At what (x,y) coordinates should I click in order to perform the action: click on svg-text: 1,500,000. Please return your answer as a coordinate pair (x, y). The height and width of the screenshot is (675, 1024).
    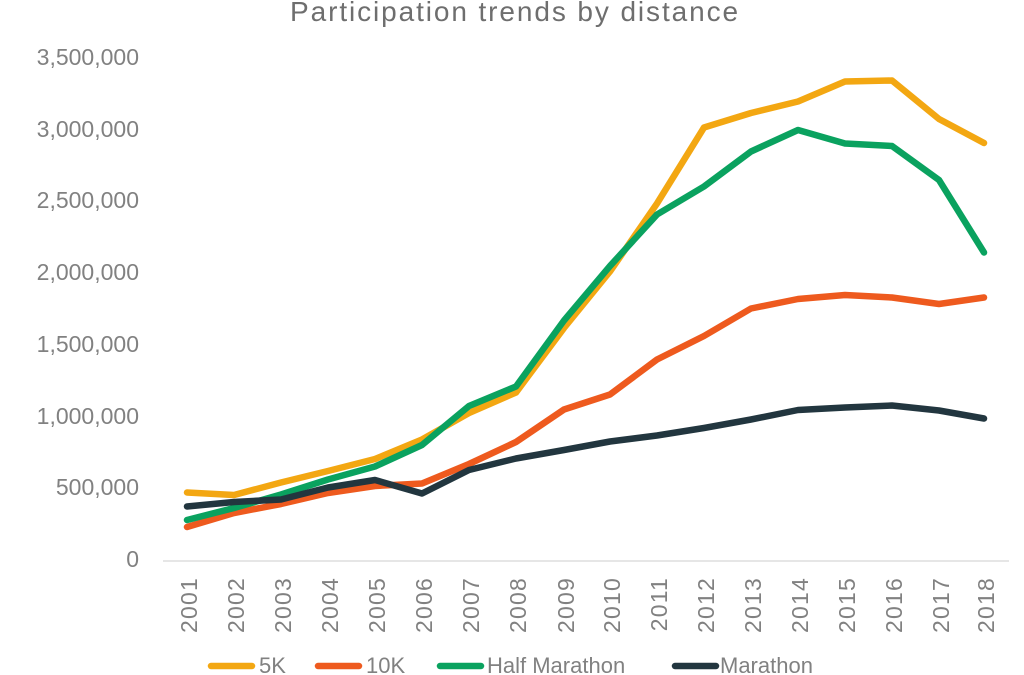
    Looking at the image, I should click on (88, 344).